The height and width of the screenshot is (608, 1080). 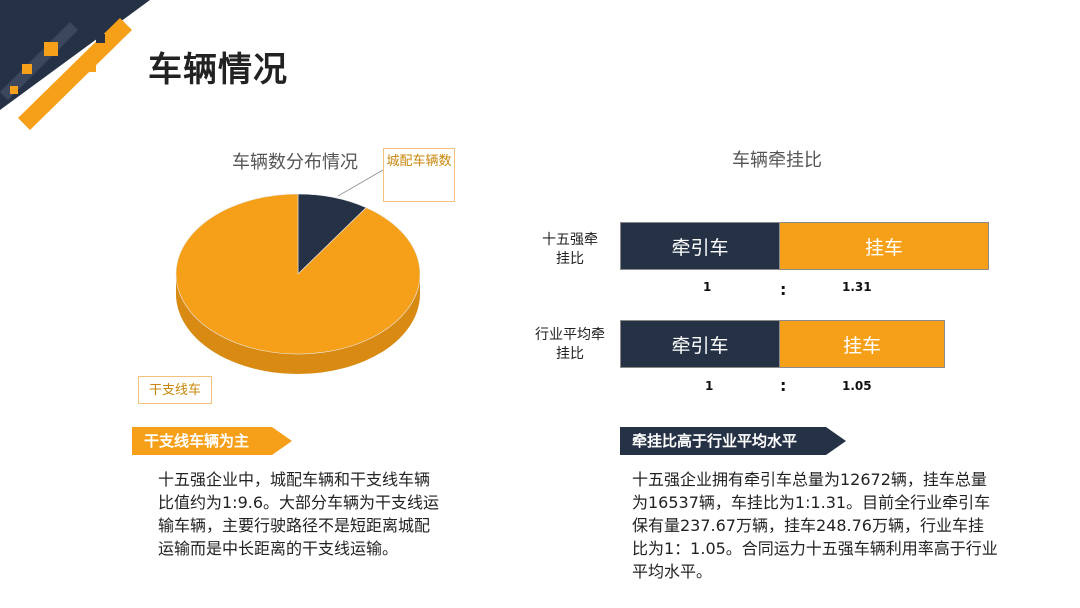 What do you see at coordinates (783, 385) in the screenshot?
I see `ratio-colon-industry: :` at bounding box center [783, 385].